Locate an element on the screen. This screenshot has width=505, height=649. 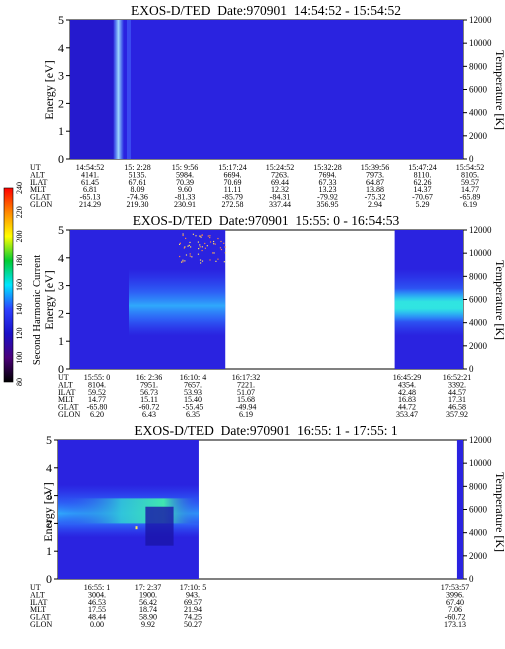
ephemeris-cell: 5984. is located at coordinates (185, 174).